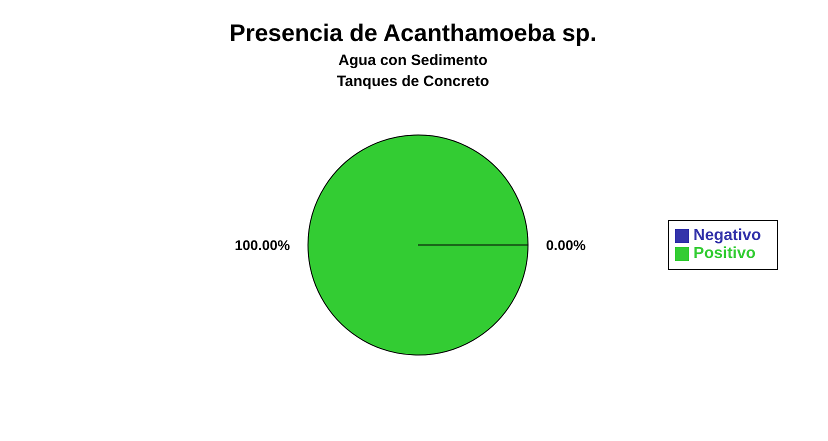  I want to click on legend-label: Positivo, so click(724, 253).